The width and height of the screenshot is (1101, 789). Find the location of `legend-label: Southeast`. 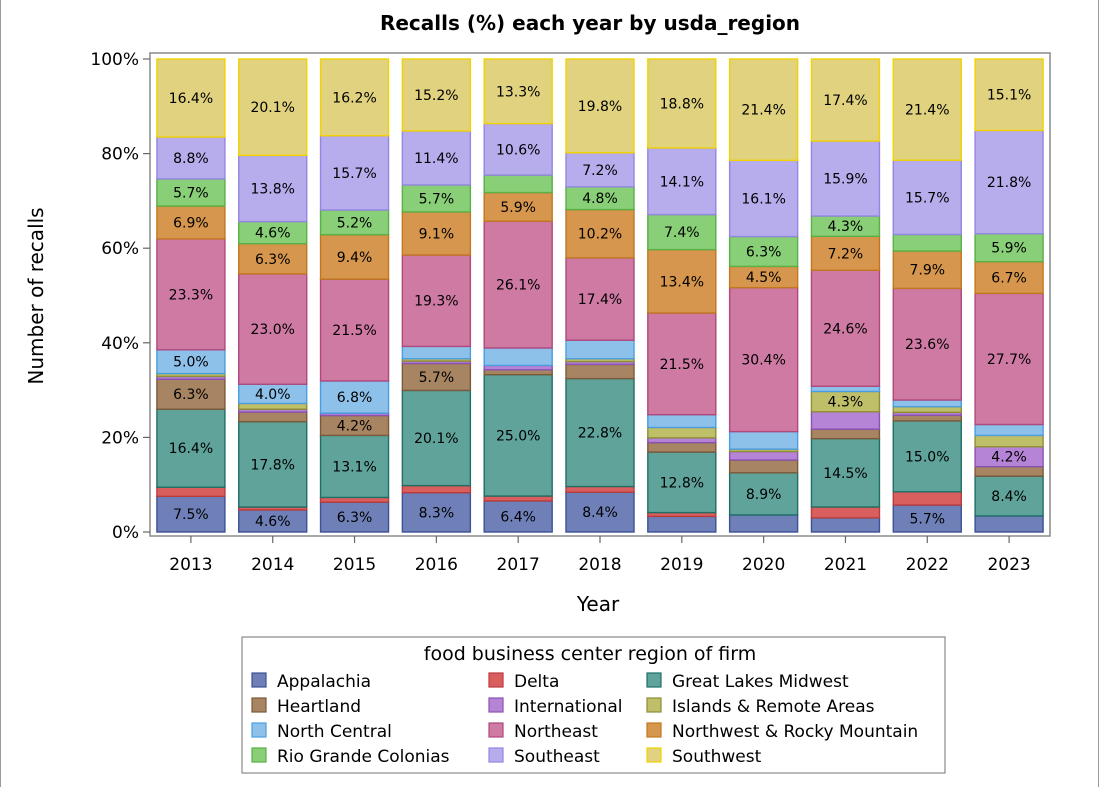

legend-label: Southeast is located at coordinates (557, 757).